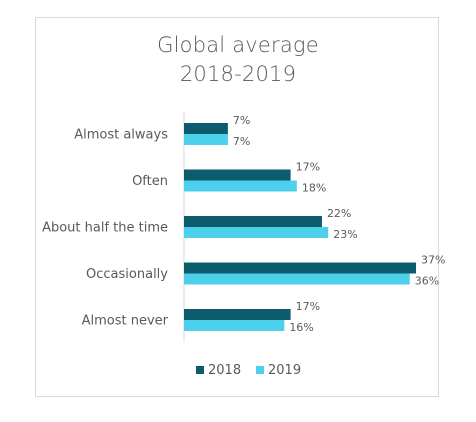 The image size is (476, 422). I want to click on category-label: About half the time, so click(105, 228).